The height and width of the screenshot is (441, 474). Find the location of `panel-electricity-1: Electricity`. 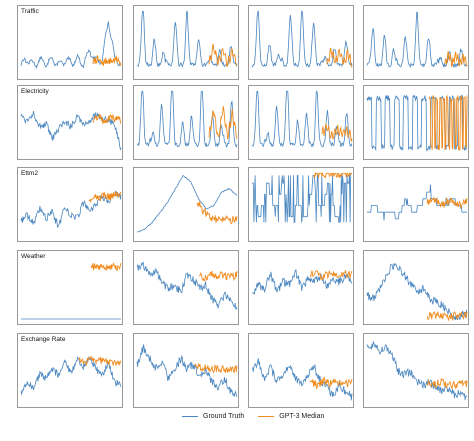

panel-electricity-1: Electricity is located at coordinates (70, 122).